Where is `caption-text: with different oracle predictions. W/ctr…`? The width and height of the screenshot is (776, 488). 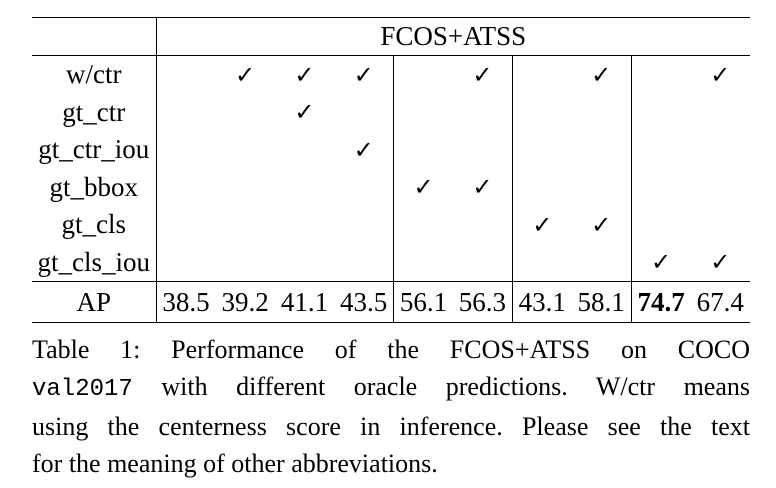
caption-text: with different oracle predictions. W/ctr… is located at coordinates (441, 386).